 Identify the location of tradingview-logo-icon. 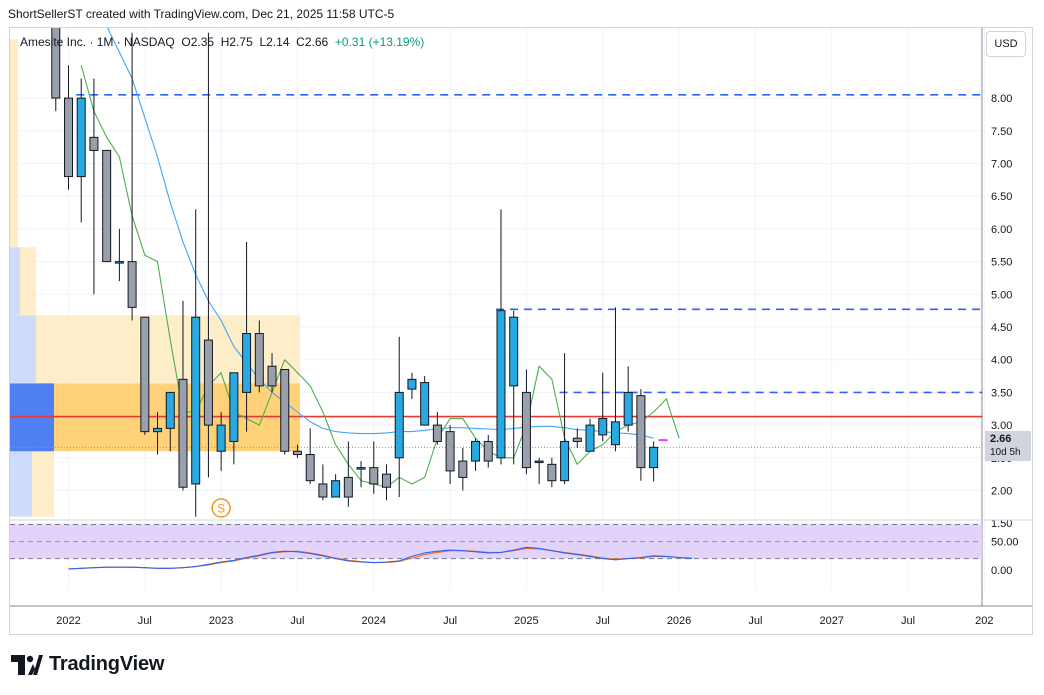
(27, 664).